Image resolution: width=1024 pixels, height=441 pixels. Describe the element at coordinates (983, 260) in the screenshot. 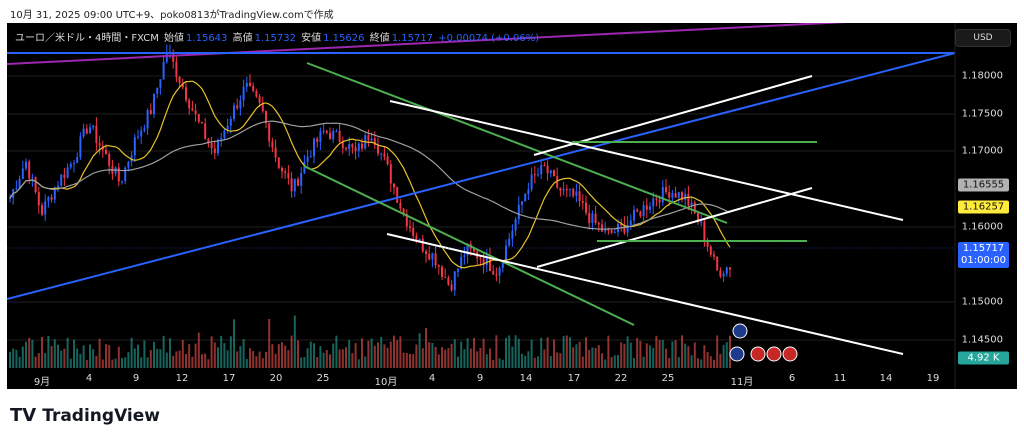

I see `bar-countdown: 01:00:00` at that location.